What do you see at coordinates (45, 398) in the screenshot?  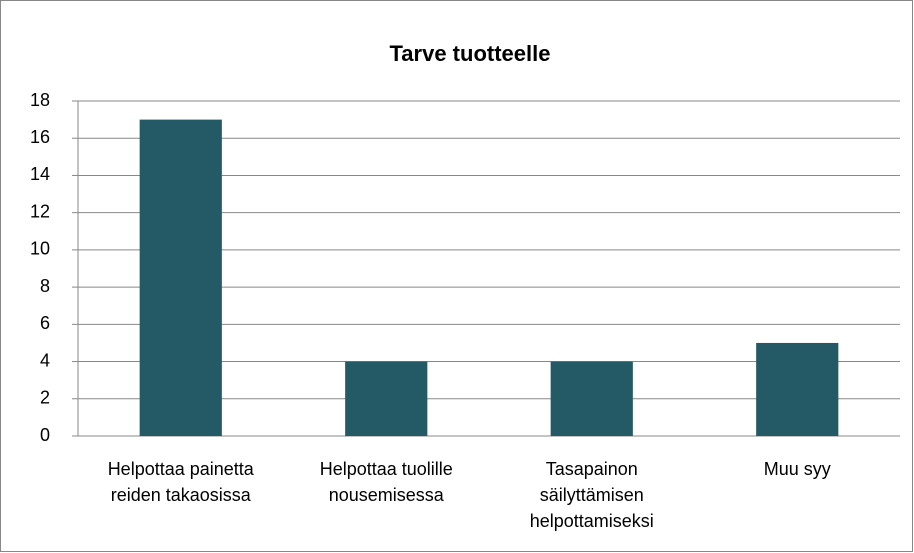 I see `y-tick-label: 2` at bounding box center [45, 398].